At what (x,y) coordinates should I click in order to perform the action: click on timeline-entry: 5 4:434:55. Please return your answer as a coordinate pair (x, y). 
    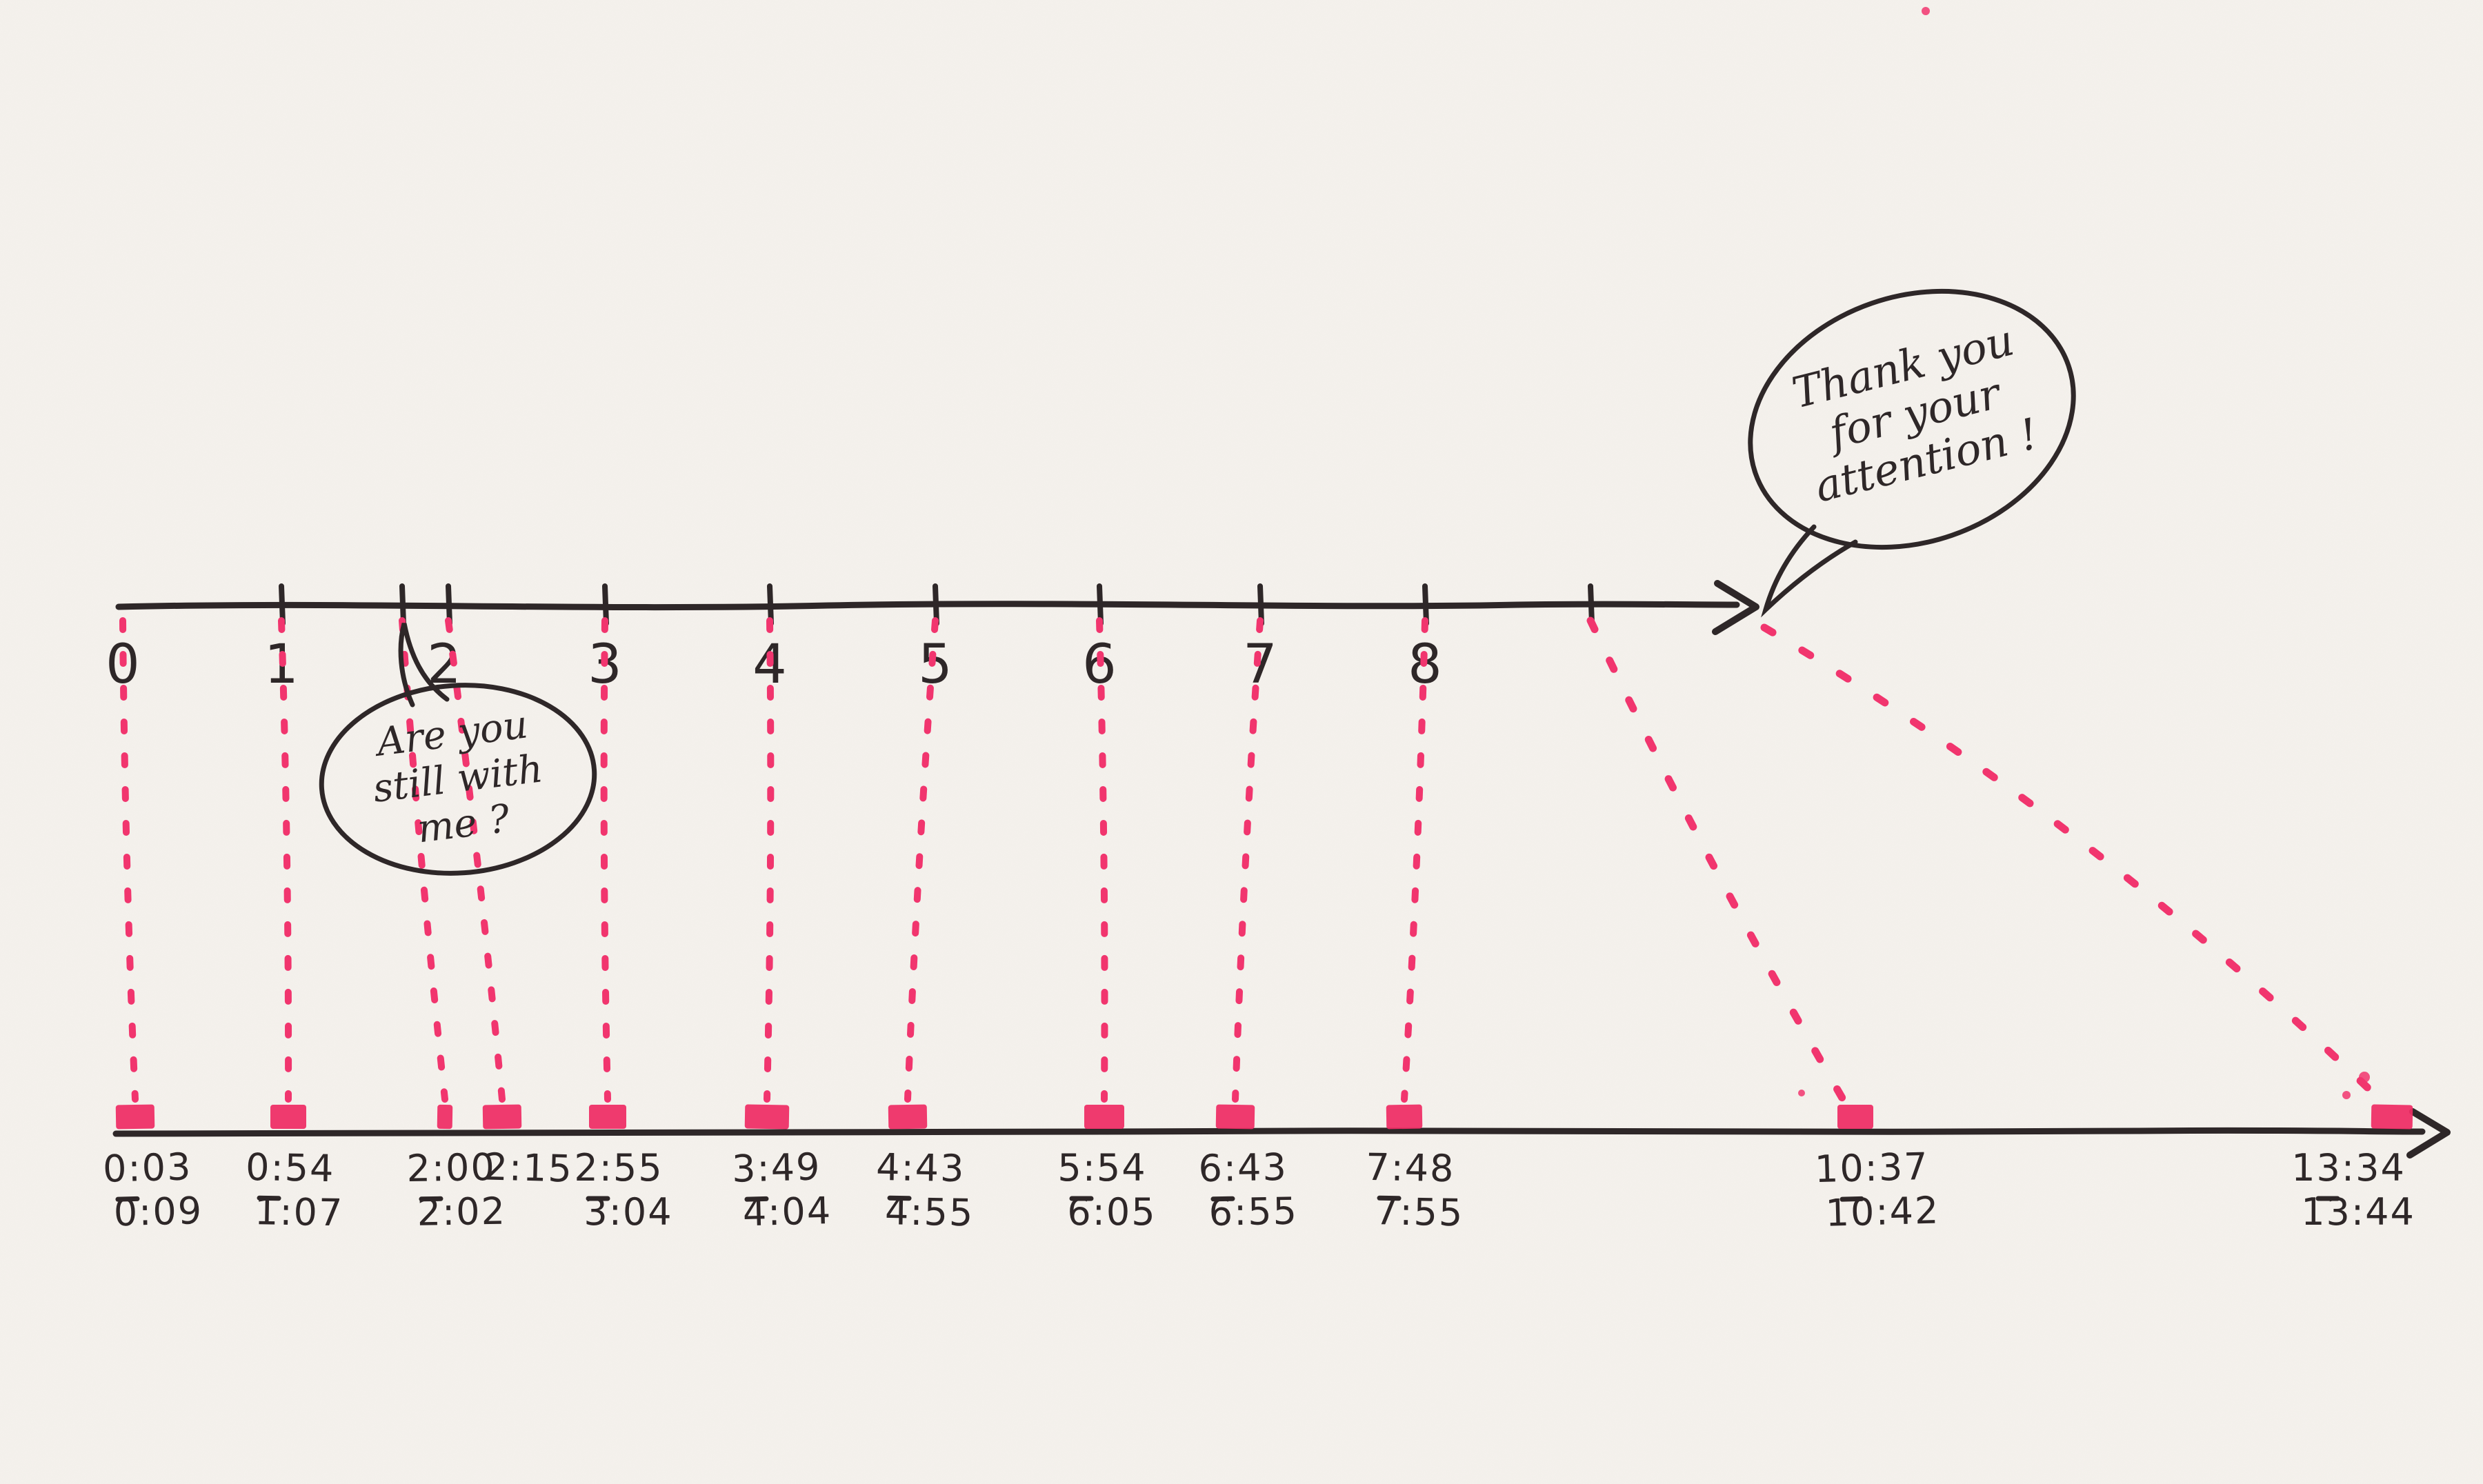
    Looking at the image, I should click on (926, 909).